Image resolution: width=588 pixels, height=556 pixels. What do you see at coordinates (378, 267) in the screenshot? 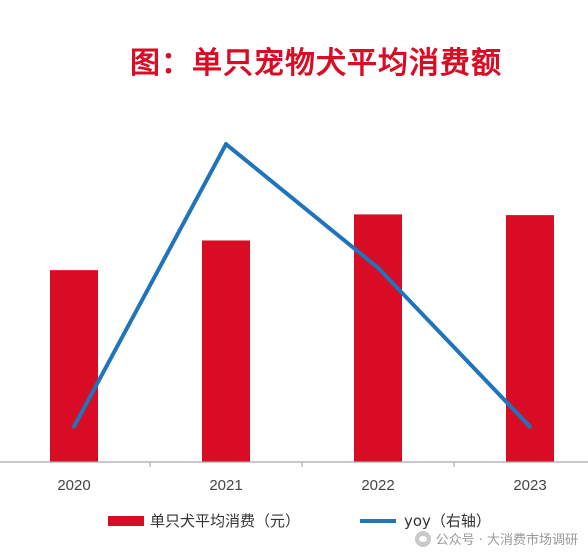
I see `yoy-point-2022` at bounding box center [378, 267].